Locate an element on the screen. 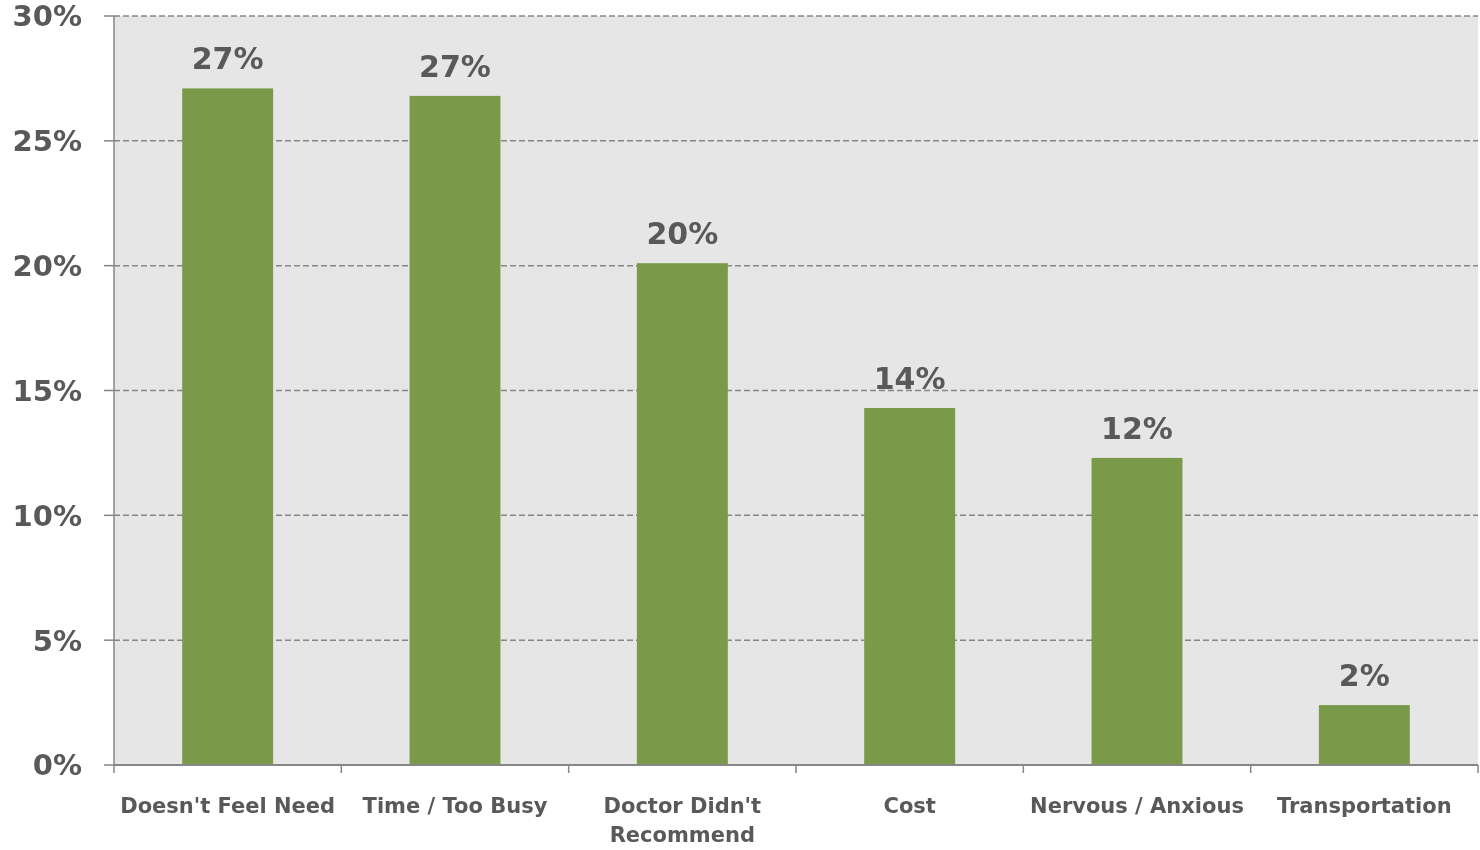 The height and width of the screenshot is (850, 1480). y-tick-label: 20% is located at coordinates (47, 266).